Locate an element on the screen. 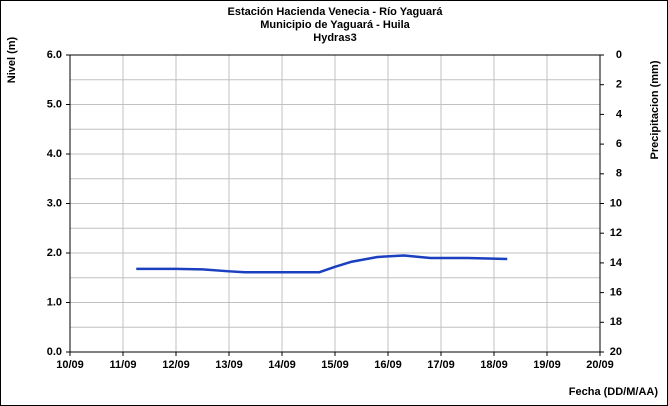  y2-tick-label: 18 is located at coordinates (616, 322).